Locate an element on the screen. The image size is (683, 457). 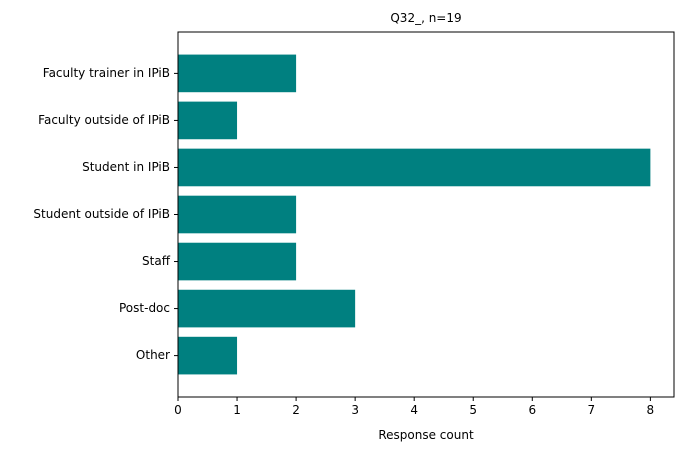
y-tick-label: Other is located at coordinates (153, 355).